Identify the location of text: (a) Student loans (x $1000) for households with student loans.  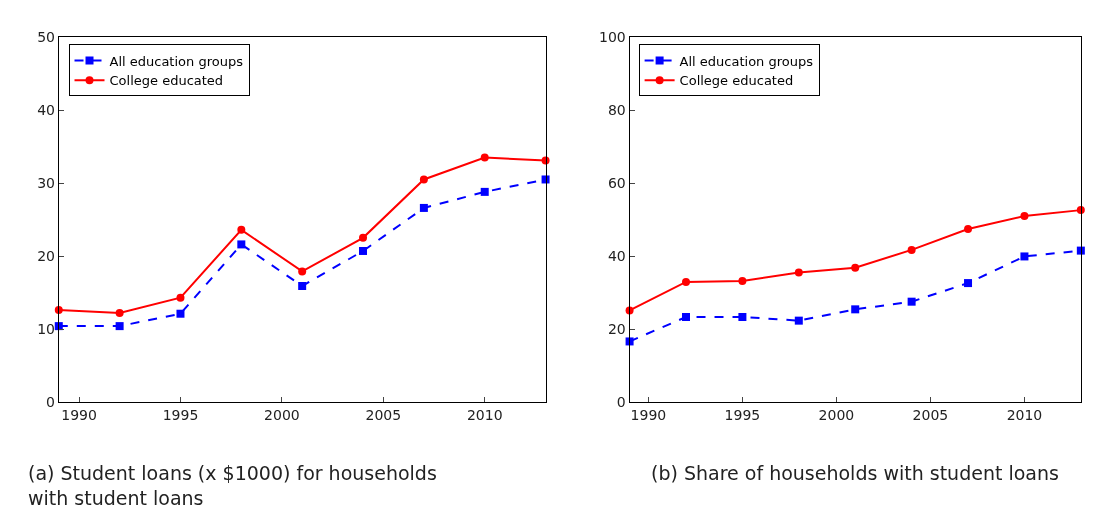
(232, 485).